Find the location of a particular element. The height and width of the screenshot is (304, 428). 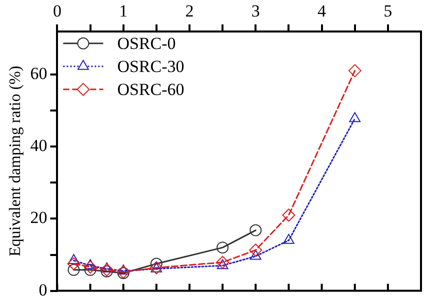

y-tick-label: 40 is located at coordinates (39, 146).